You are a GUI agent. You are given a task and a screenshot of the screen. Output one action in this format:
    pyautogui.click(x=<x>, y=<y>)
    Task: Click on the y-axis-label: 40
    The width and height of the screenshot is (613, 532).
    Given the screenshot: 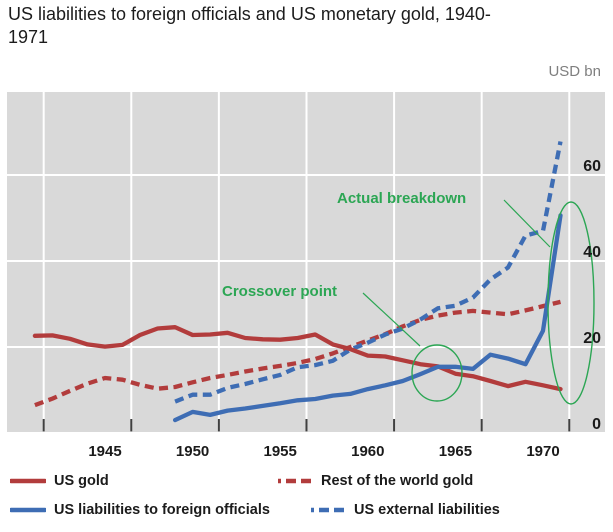 What is the action you would take?
    pyautogui.click(x=592, y=252)
    